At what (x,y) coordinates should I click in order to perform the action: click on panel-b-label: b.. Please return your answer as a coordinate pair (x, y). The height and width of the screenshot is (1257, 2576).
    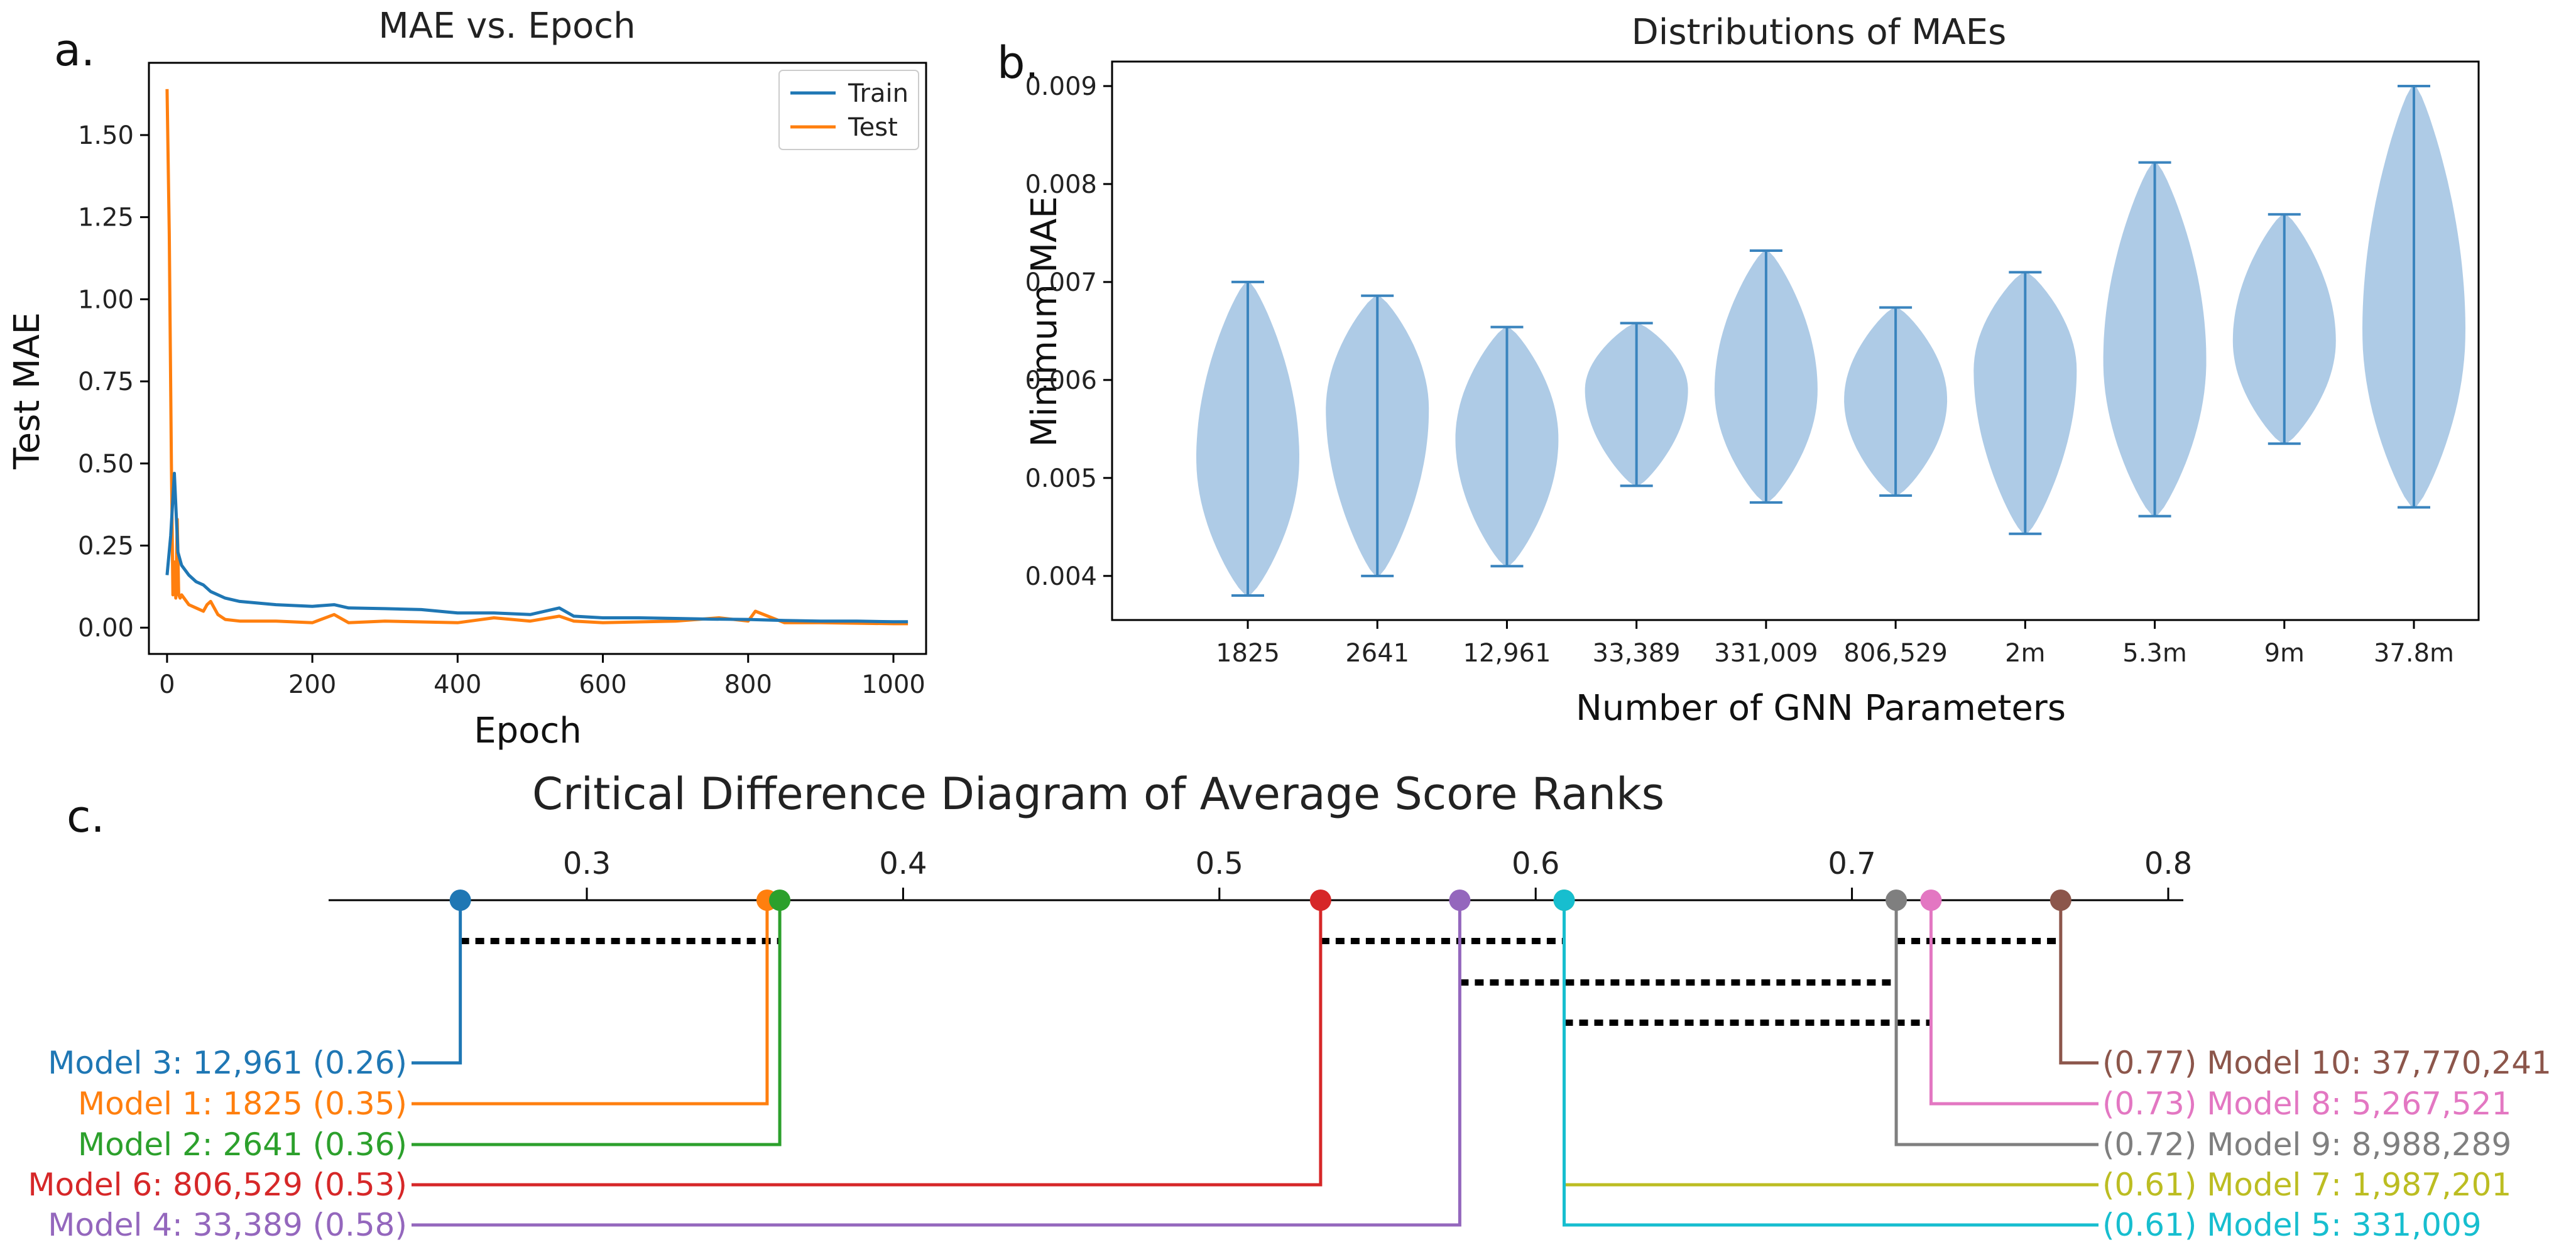
    Looking at the image, I should click on (1018, 63).